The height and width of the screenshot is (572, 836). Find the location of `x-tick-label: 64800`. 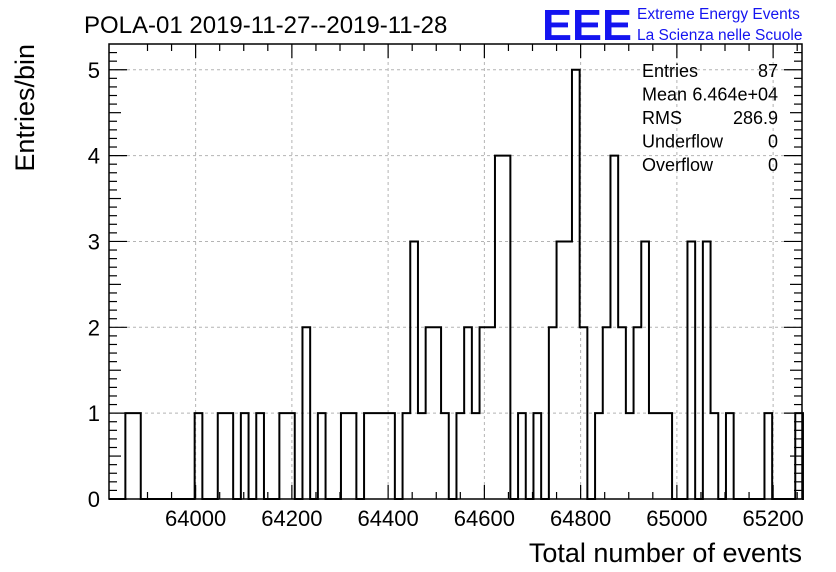

x-tick-label: 64800 is located at coordinates (580, 518).